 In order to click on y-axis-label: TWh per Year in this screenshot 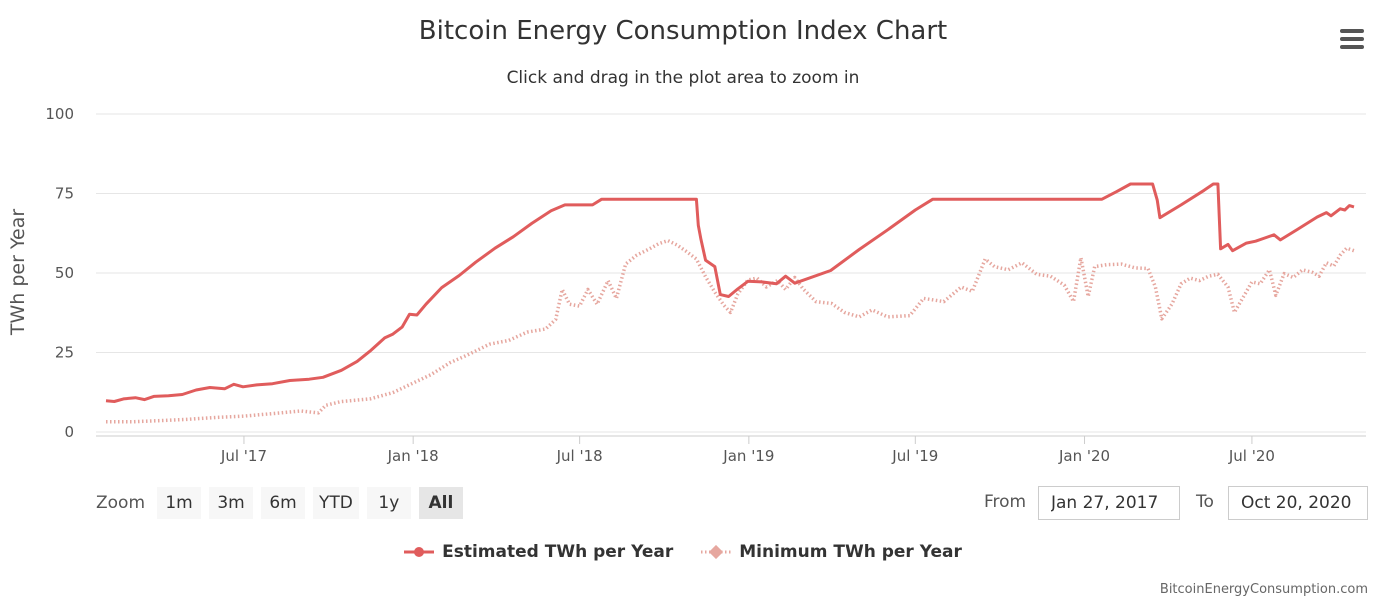, I will do `click(18, 272)`.